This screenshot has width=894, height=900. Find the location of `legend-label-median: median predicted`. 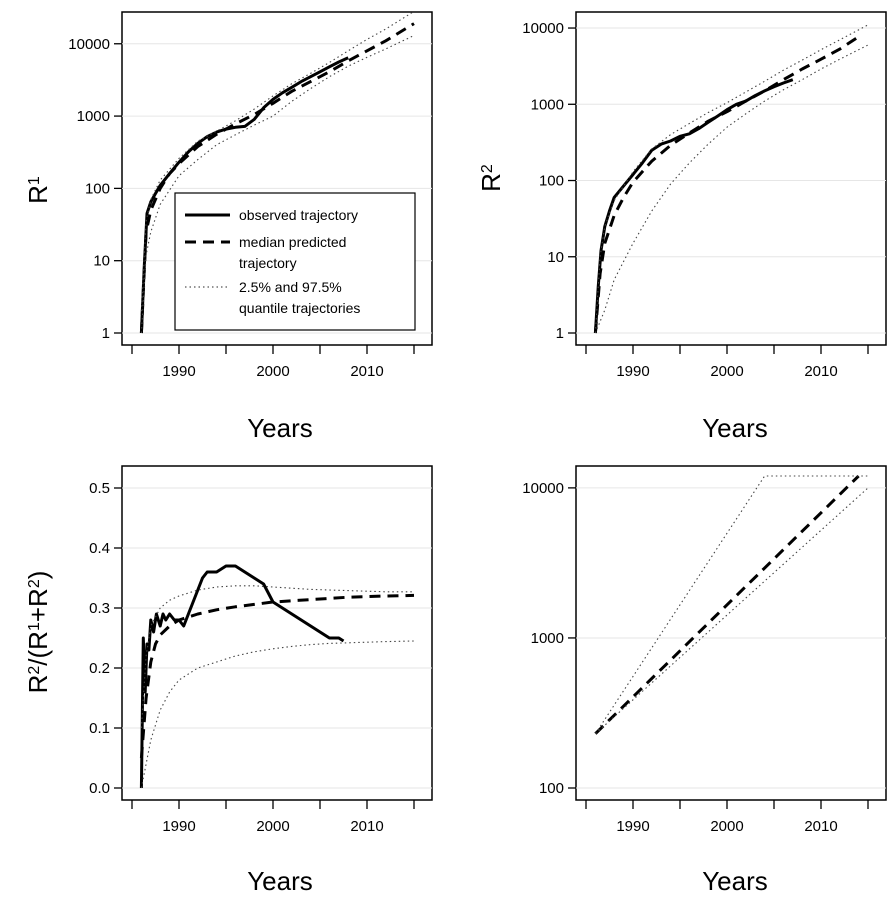

legend-label-median: median predicted is located at coordinates (292, 242).